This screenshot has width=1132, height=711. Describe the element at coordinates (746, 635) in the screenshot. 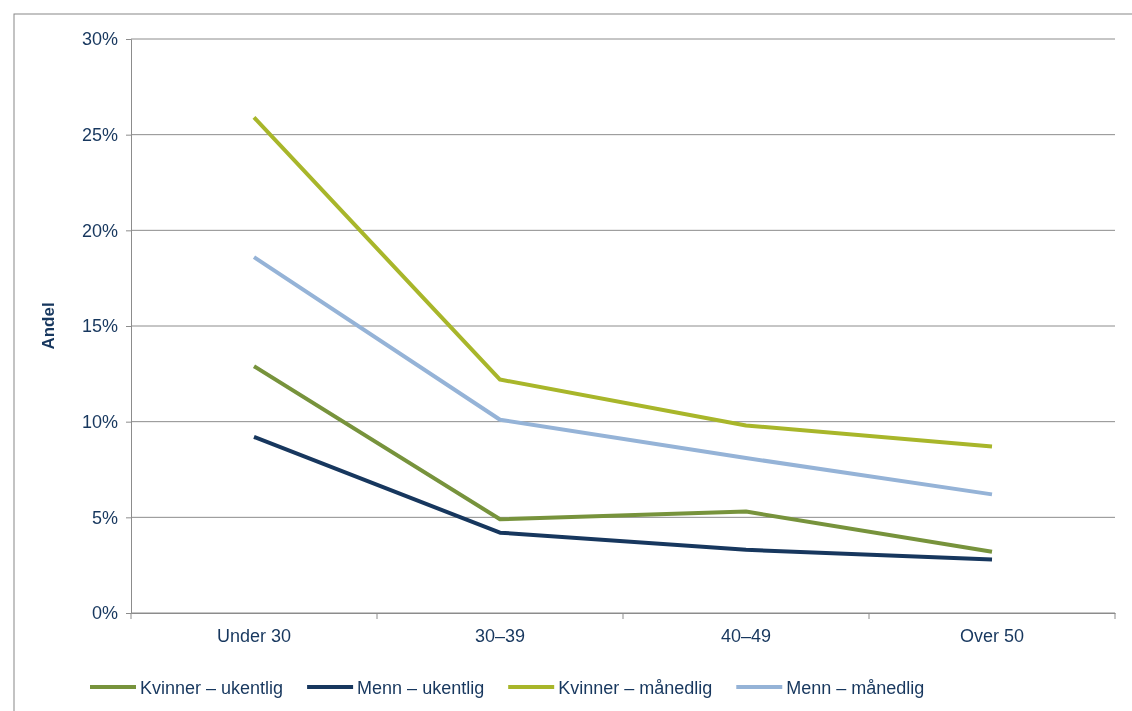

I see `x-tick-label: 40–49` at that location.